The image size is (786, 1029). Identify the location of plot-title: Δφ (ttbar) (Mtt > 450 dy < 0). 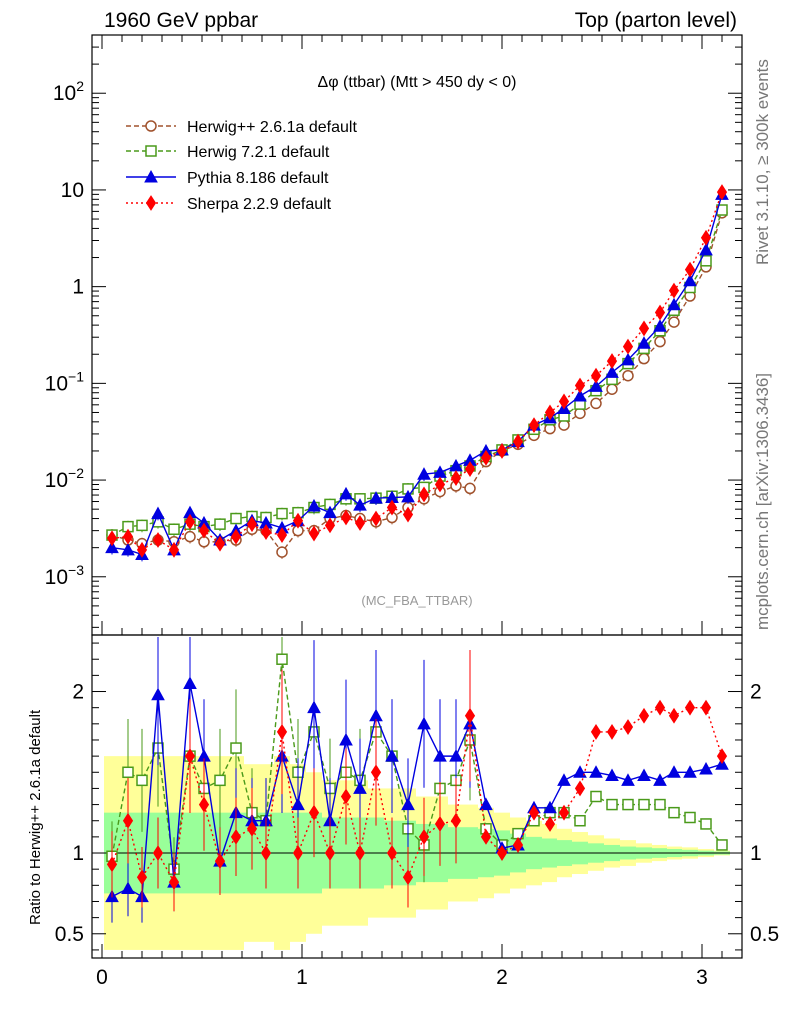
(417, 82).